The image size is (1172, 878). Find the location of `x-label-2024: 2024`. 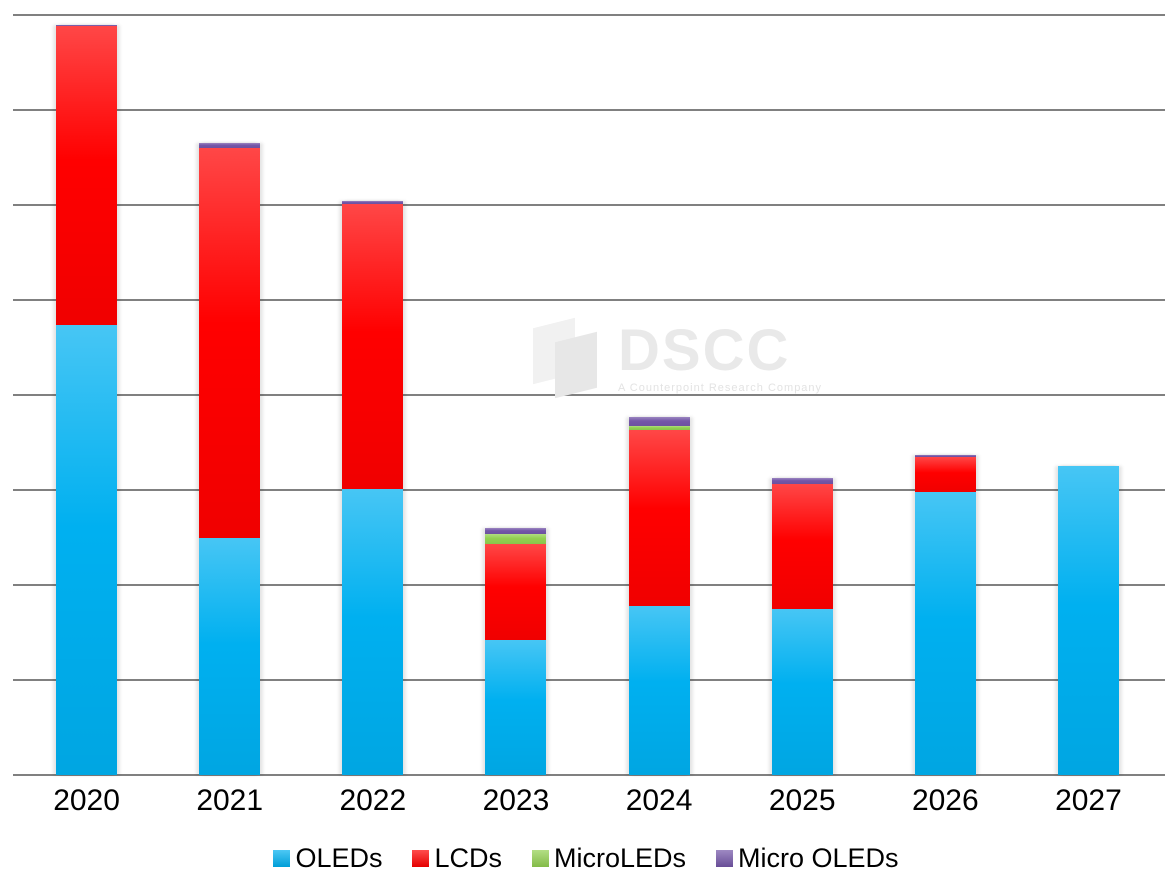

x-label-2024: 2024 is located at coordinates (659, 800).